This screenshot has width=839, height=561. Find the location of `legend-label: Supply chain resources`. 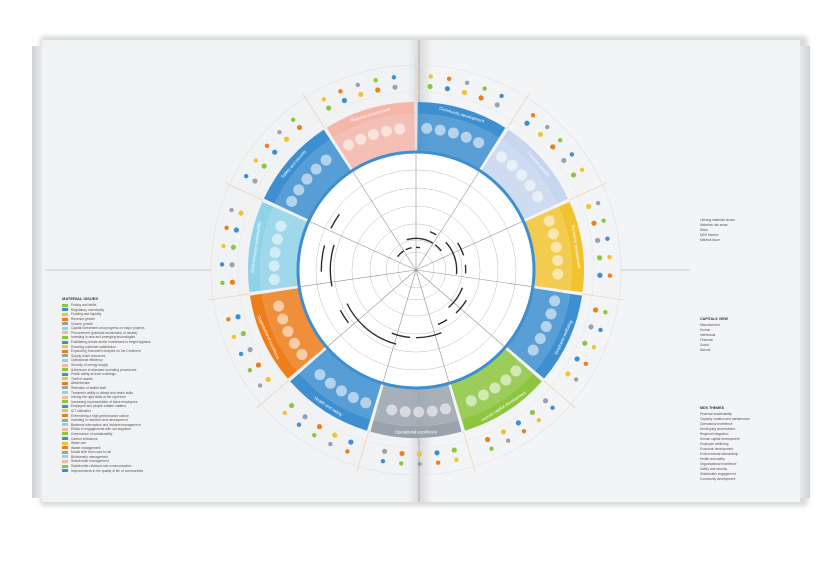

legend-label: Supply chain resources is located at coordinates (88, 355).